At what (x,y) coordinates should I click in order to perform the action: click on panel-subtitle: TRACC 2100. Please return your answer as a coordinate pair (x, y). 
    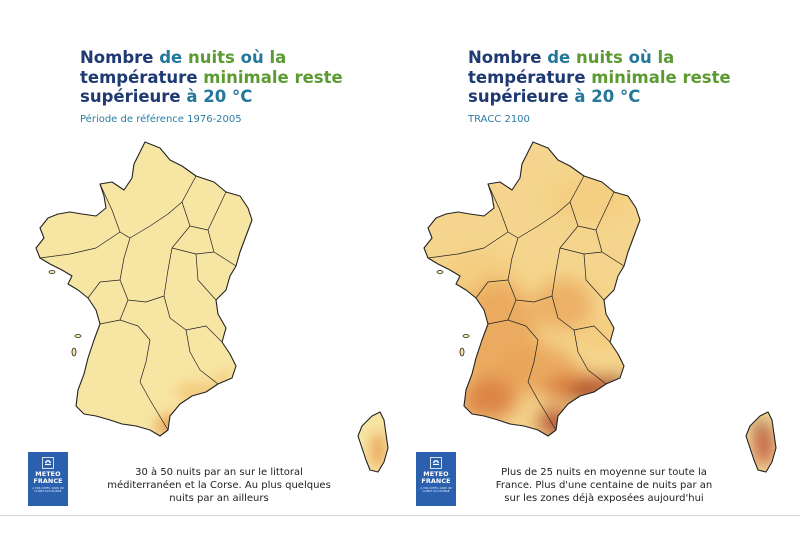
    Looking at the image, I should click on (499, 119).